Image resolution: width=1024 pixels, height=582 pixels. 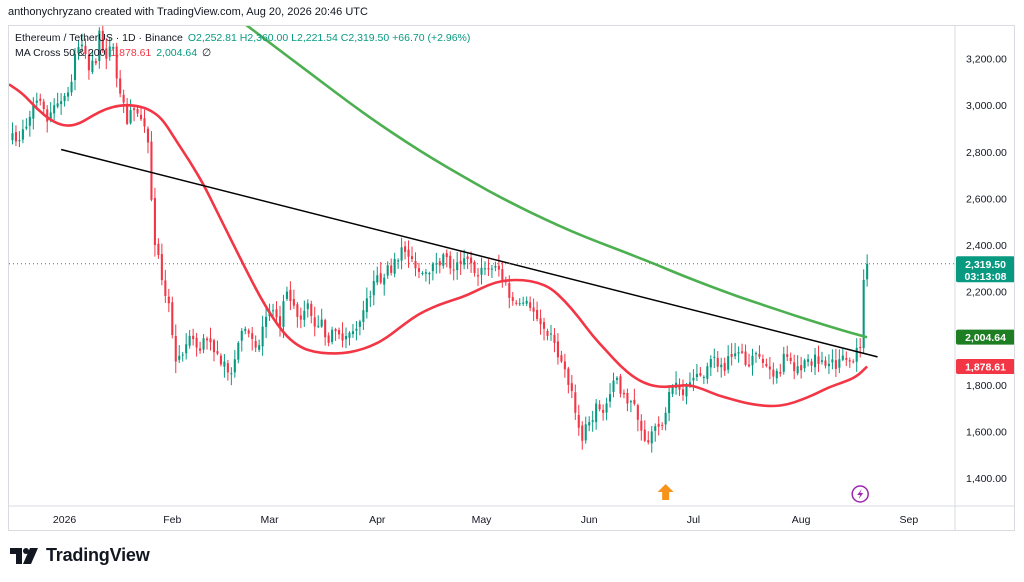 I want to click on ma50-value: 1,878.61, so click(x=131, y=53).